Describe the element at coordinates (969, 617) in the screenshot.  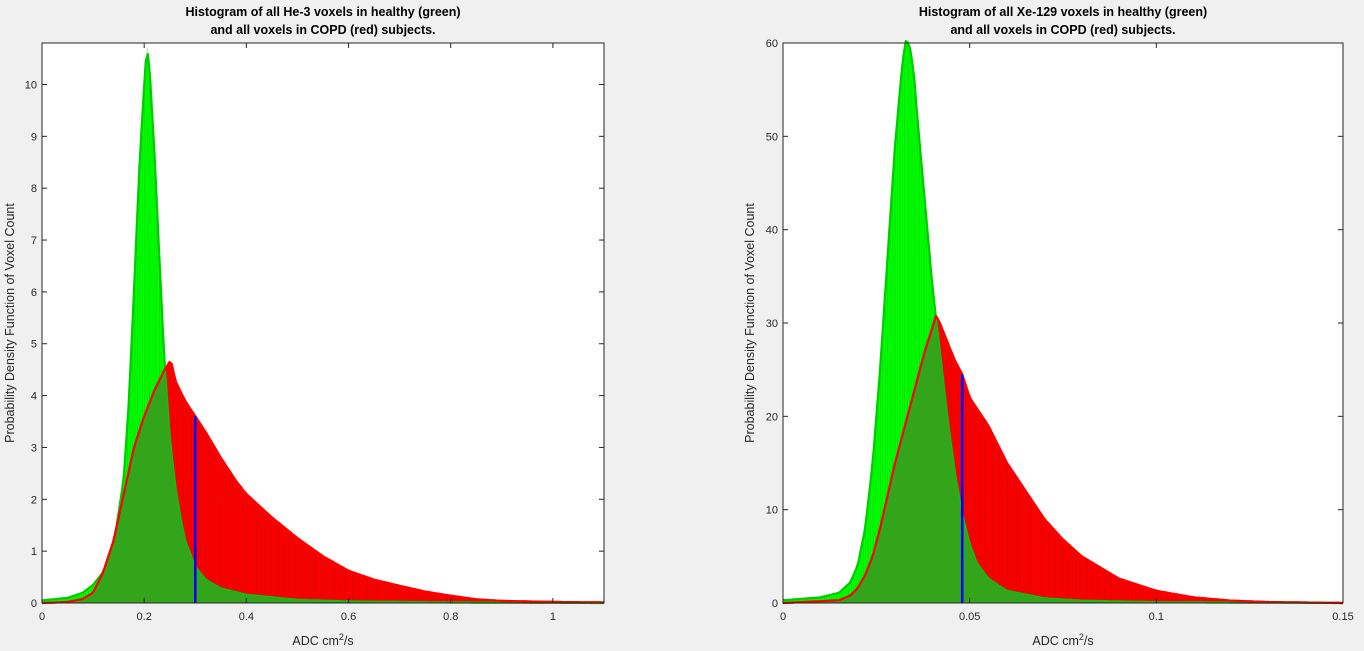
I see `xe129-x-tick-label: 0.05` at that location.